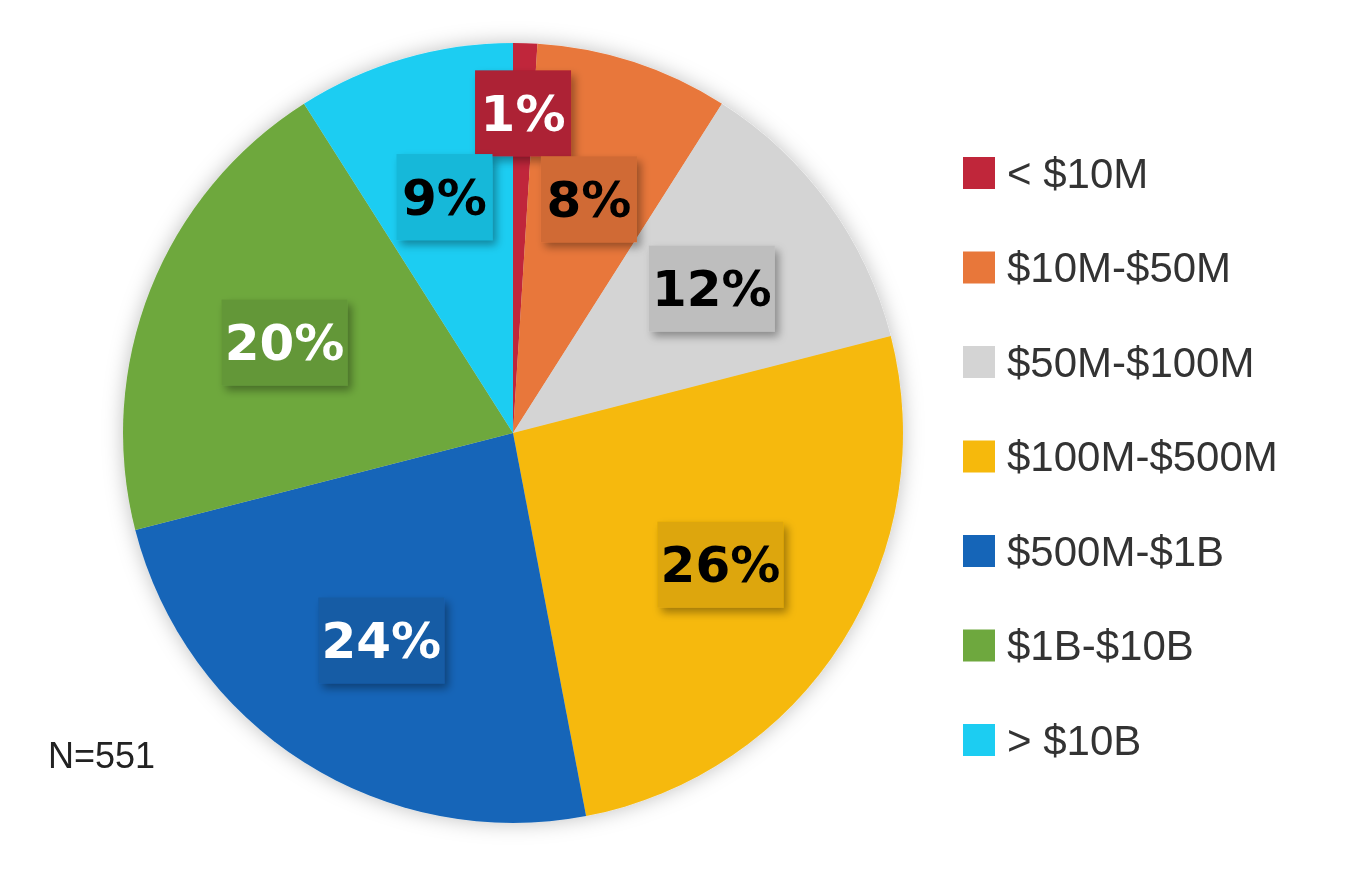 This screenshot has width=1350, height=894. Describe the element at coordinates (720, 565) in the screenshot. I see `data-label: 26%` at that location.